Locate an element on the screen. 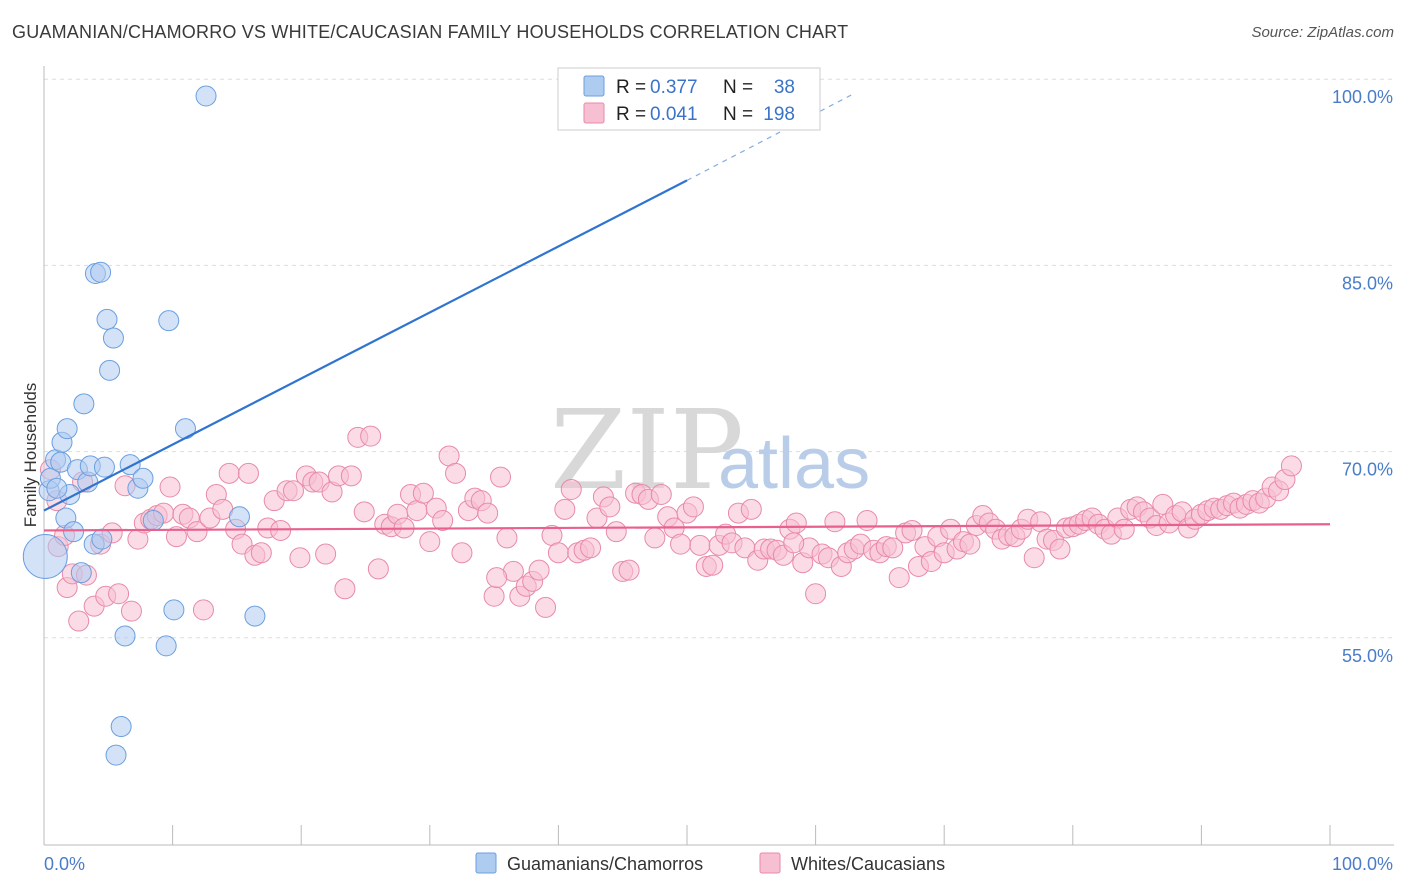  series-legend-label-blue: Guamanians/Chamorros is located at coordinates (605, 864).